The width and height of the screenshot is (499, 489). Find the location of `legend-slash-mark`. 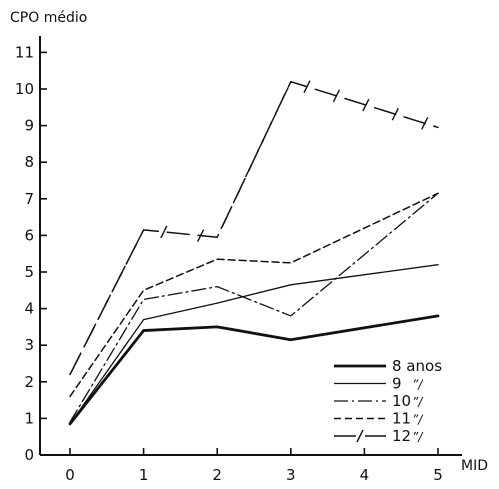

legend-slash-mark is located at coordinates (360, 436).